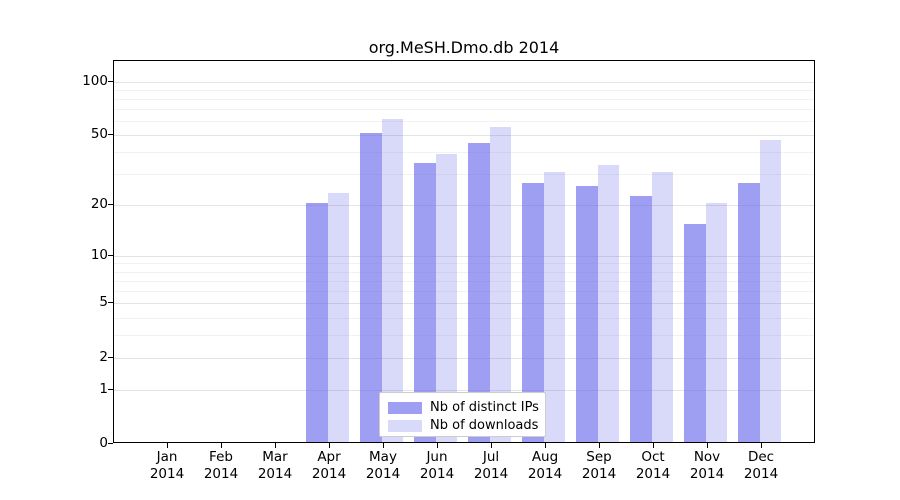 The height and width of the screenshot is (500, 900). I want to click on x-tick-label: Sep 2014, so click(599, 466).